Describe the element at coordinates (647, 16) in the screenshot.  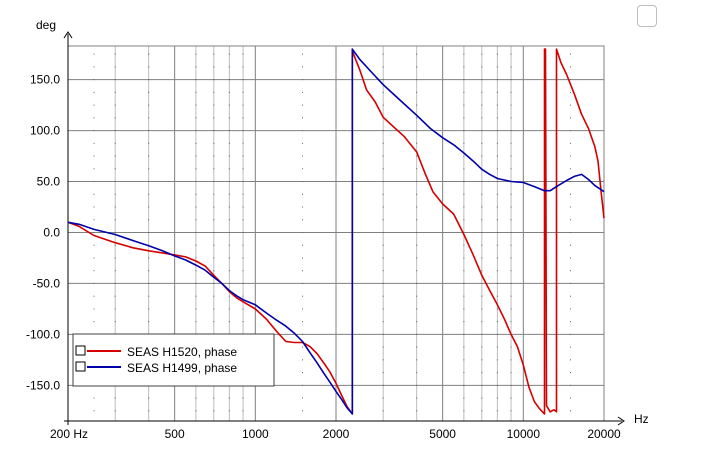
I see `window-control-button` at that location.